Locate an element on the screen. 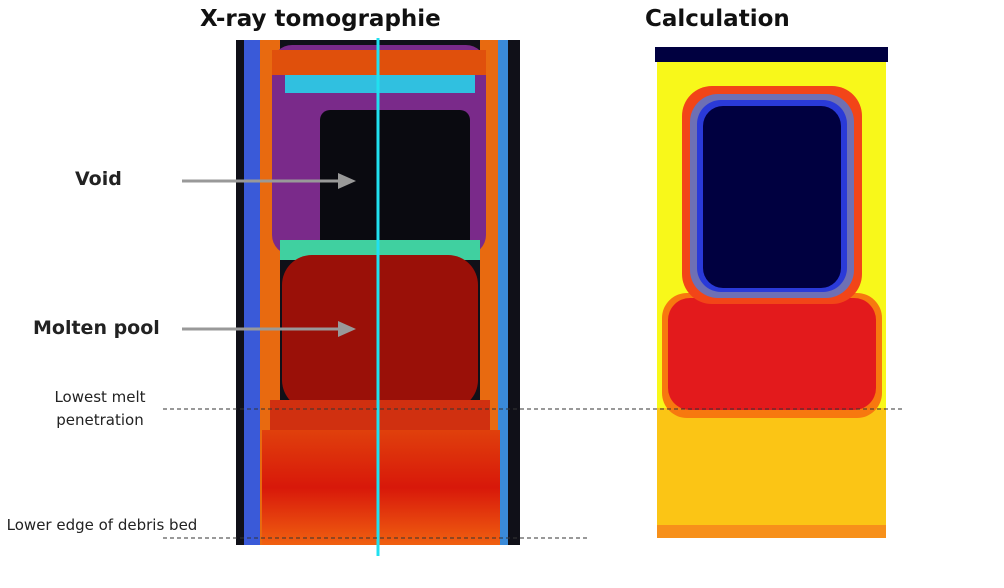 This screenshot has height=588, width=1004. chart-title: Calculation is located at coordinates (717, 19).